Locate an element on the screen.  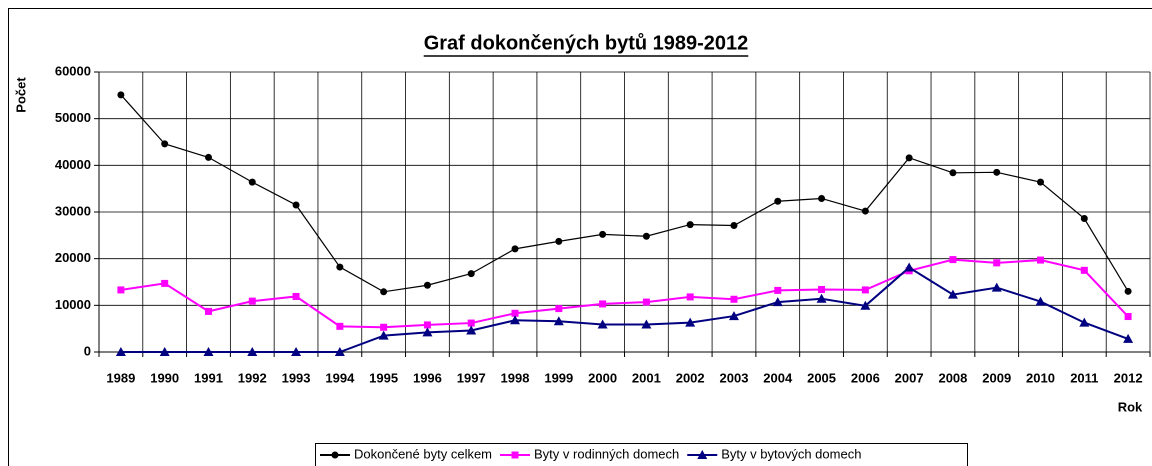
legend-label: Byty v rodinných domech is located at coordinates (606, 453).